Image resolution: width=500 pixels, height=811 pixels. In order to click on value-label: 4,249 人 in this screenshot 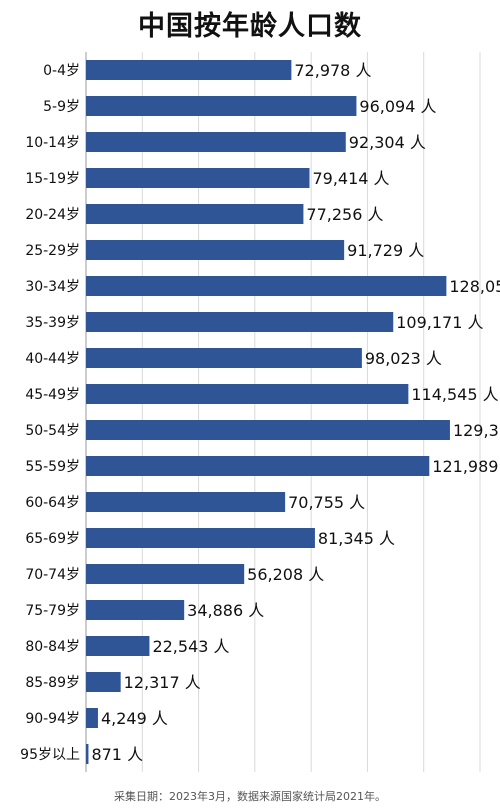, I will do `click(134, 718)`.